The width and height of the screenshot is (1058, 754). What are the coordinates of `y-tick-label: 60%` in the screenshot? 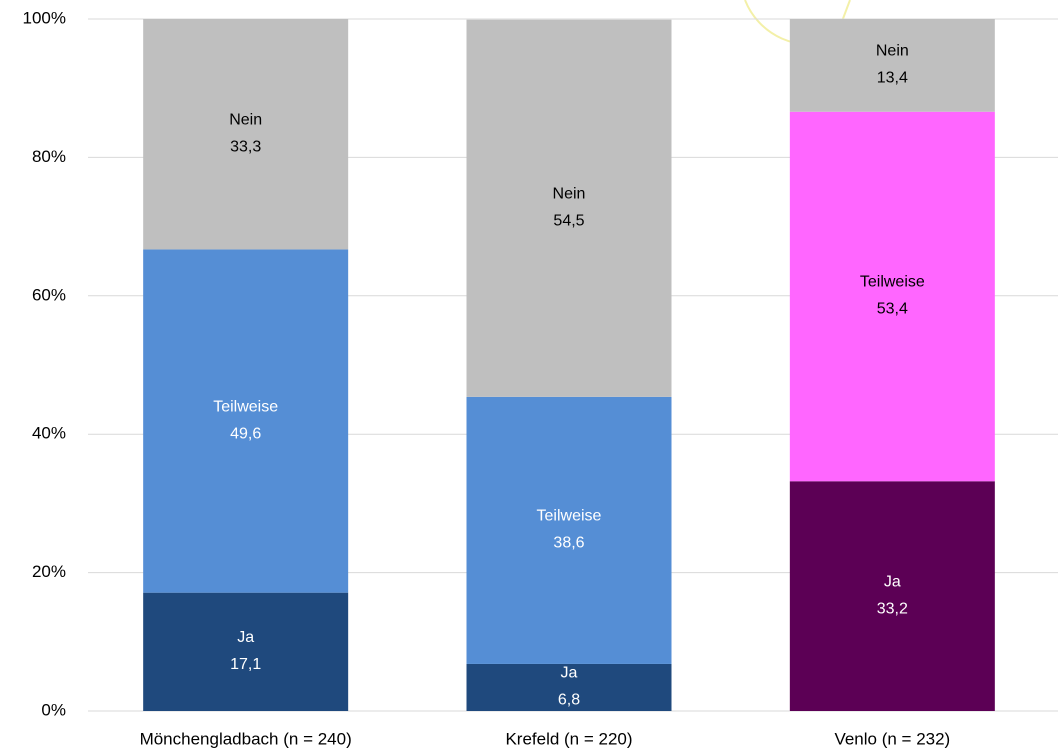 It's located at (49, 294).